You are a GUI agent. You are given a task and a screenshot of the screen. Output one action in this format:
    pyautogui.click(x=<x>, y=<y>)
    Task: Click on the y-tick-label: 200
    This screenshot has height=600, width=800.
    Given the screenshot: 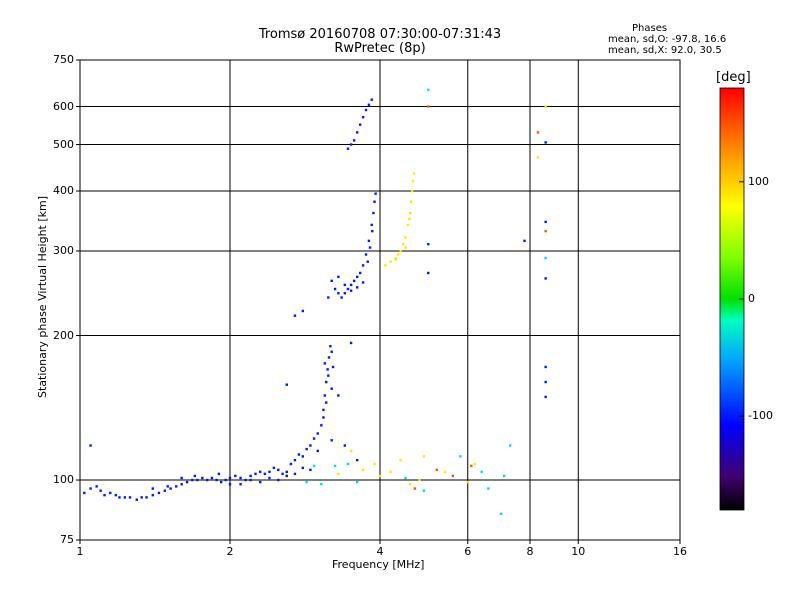 What is the action you would take?
    pyautogui.click(x=63, y=335)
    